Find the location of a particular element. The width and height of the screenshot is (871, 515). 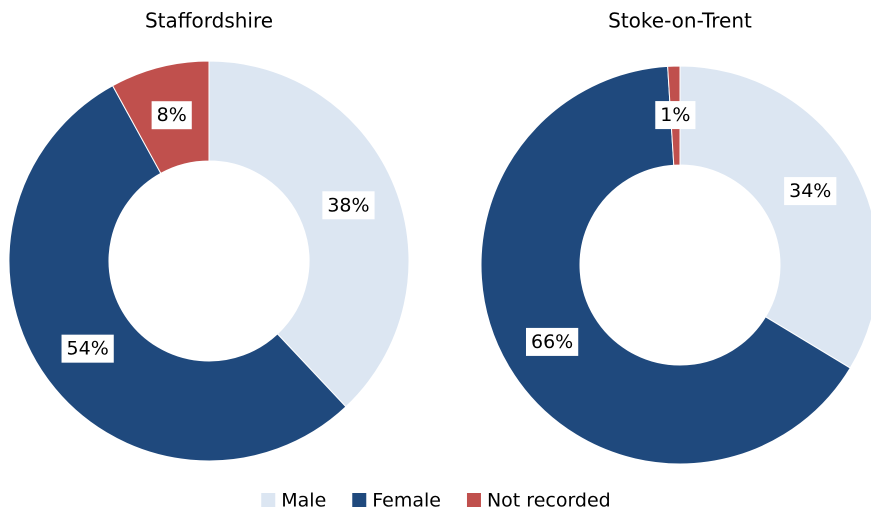

legend-label: Male is located at coordinates (303, 501).